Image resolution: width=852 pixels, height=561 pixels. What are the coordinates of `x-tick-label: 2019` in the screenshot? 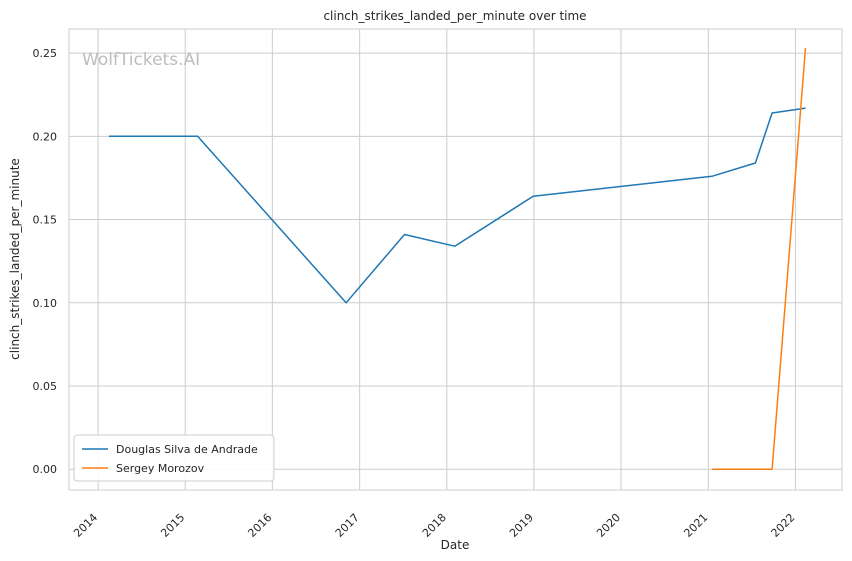 It's located at (521, 525).